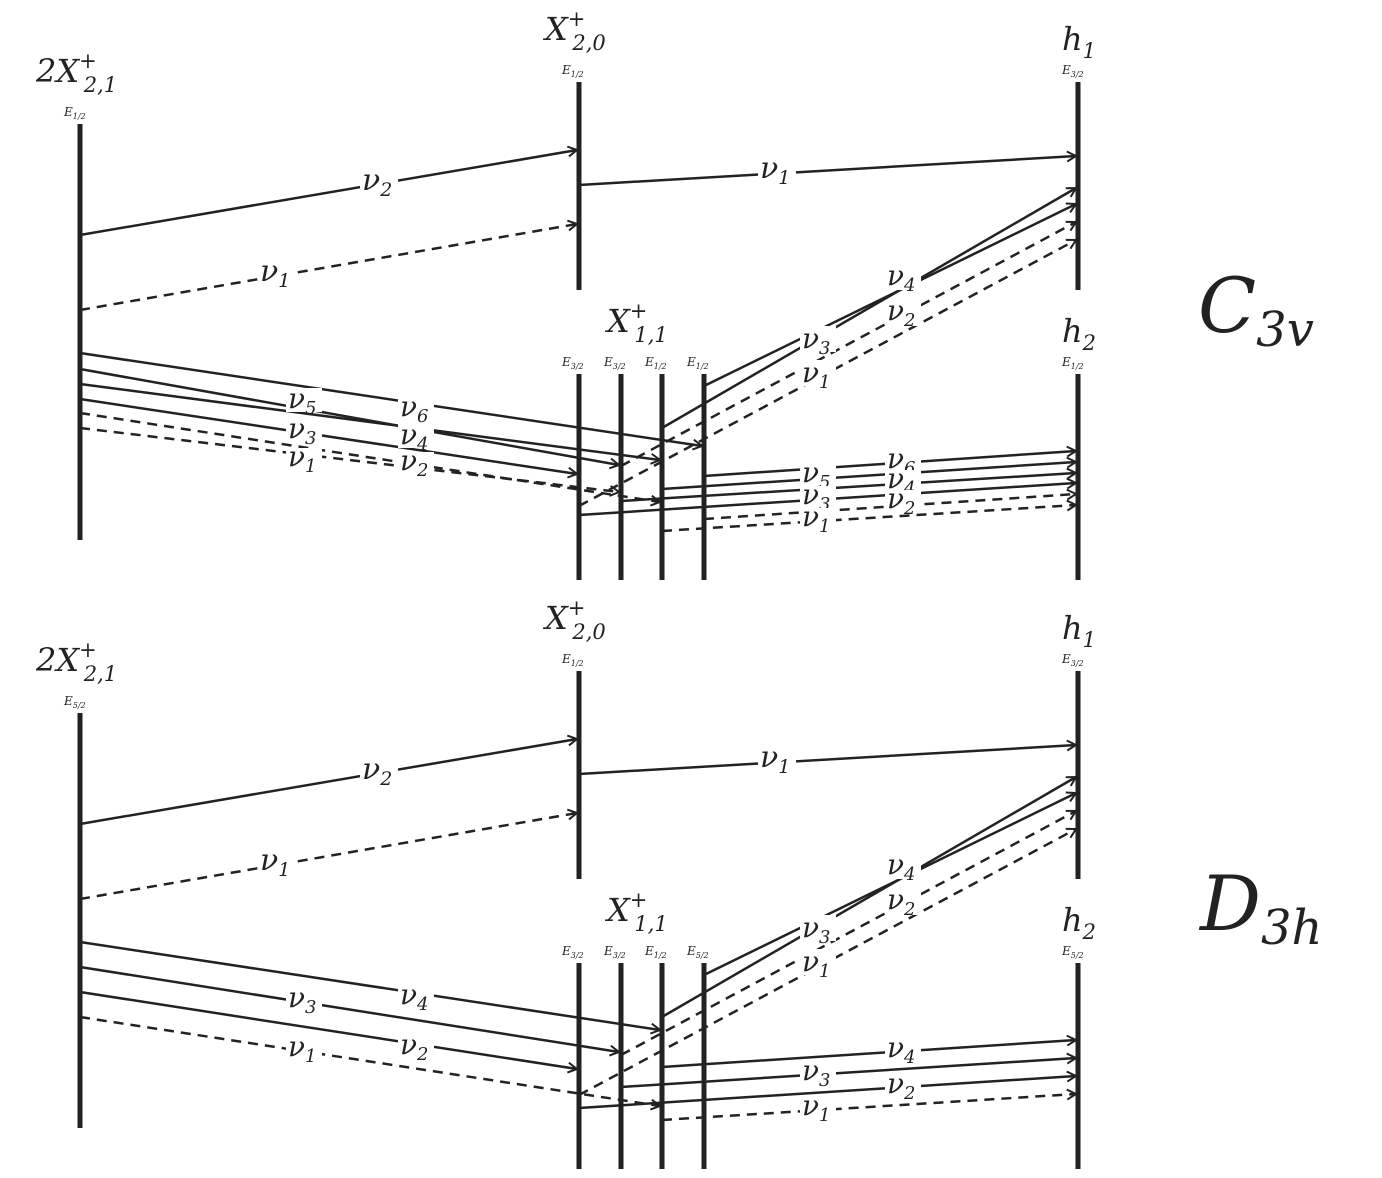  Describe the element at coordinates (636, 323) in the screenshot. I see `state-label-x11: X+ 1,1` at that location.